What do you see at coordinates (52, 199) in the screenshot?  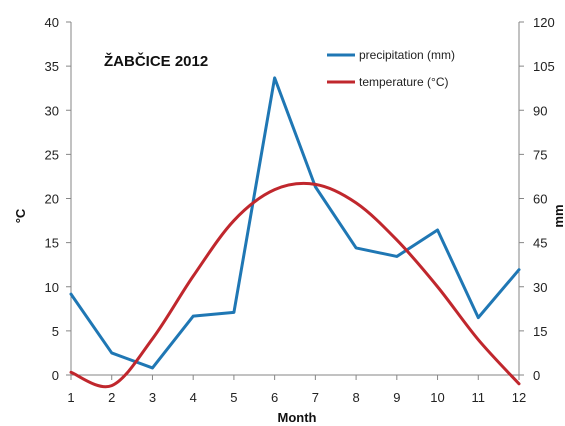 I see `left-y-tick-label-4: 20` at bounding box center [52, 199].